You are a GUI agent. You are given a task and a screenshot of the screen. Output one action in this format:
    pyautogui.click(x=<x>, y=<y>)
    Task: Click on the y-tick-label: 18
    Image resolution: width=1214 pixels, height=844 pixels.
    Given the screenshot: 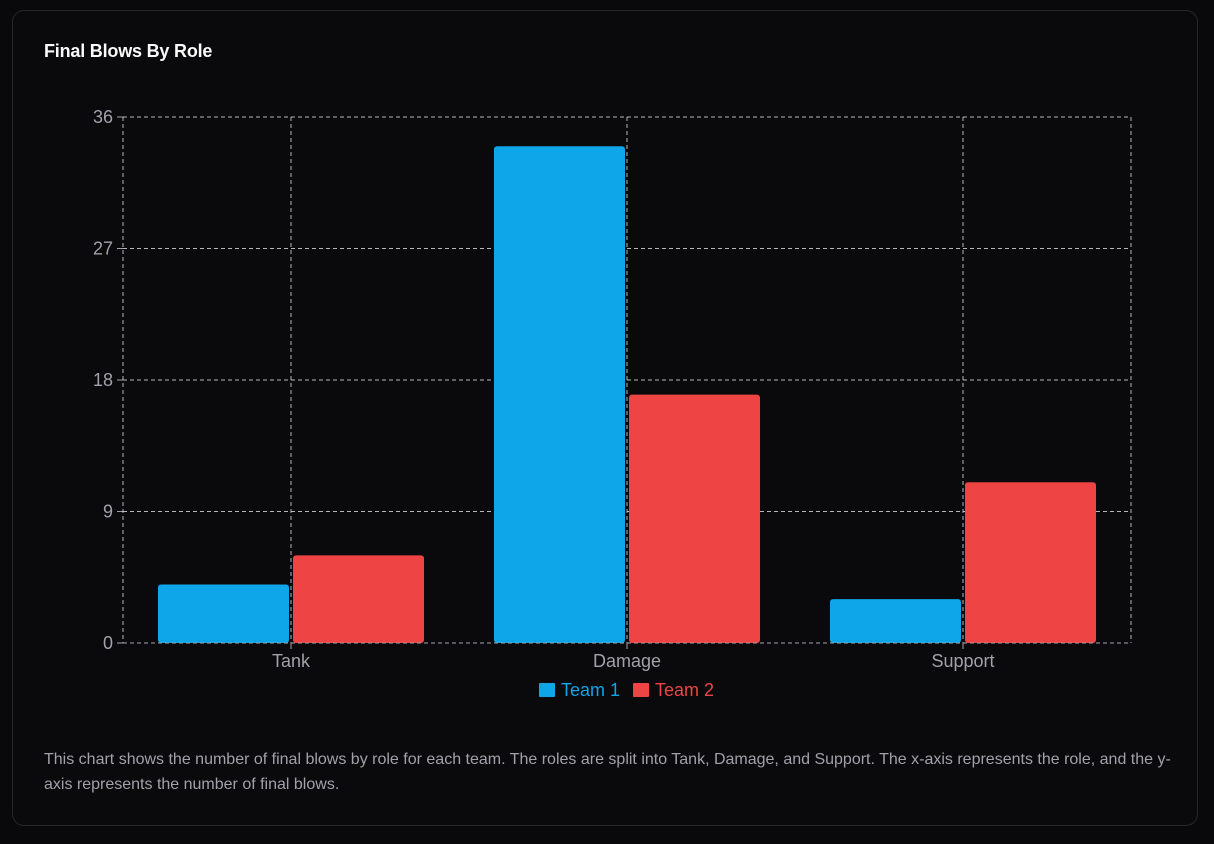 What is the action you would take?
    pyautogui.click(x=103, y=380)
    